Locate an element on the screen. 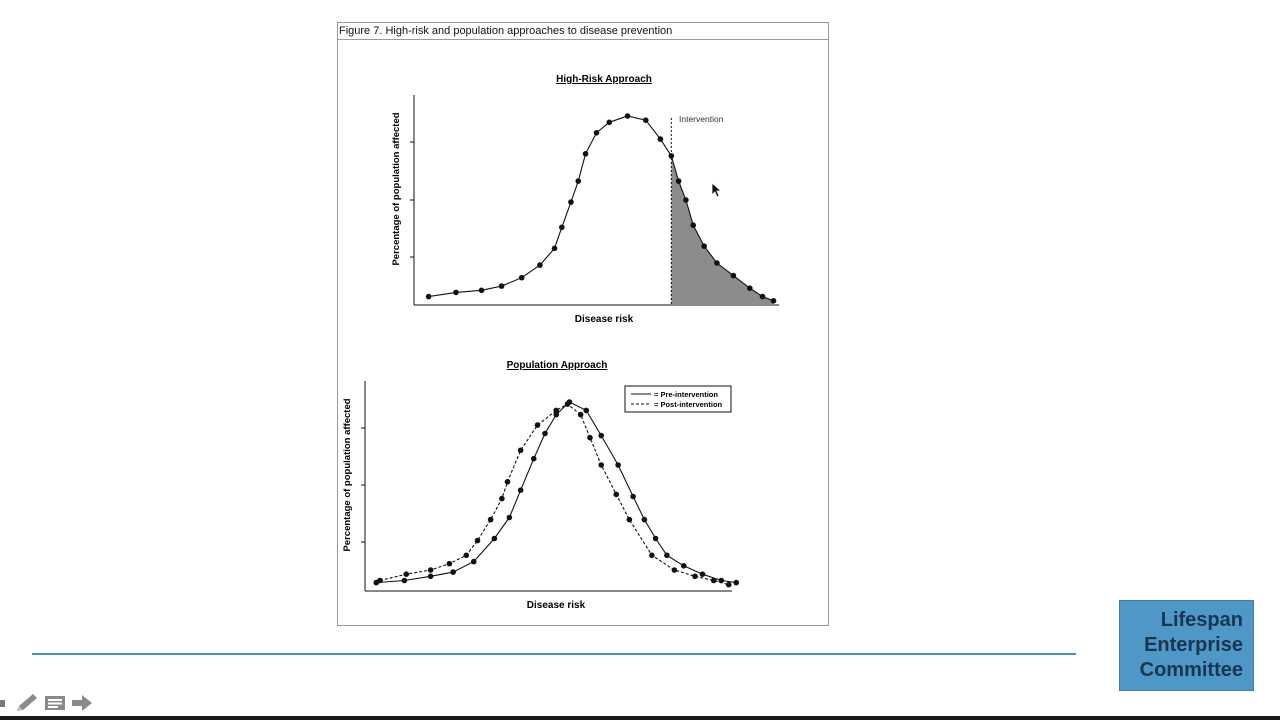  arrow-right-icon is located at coordinates (82, 703).